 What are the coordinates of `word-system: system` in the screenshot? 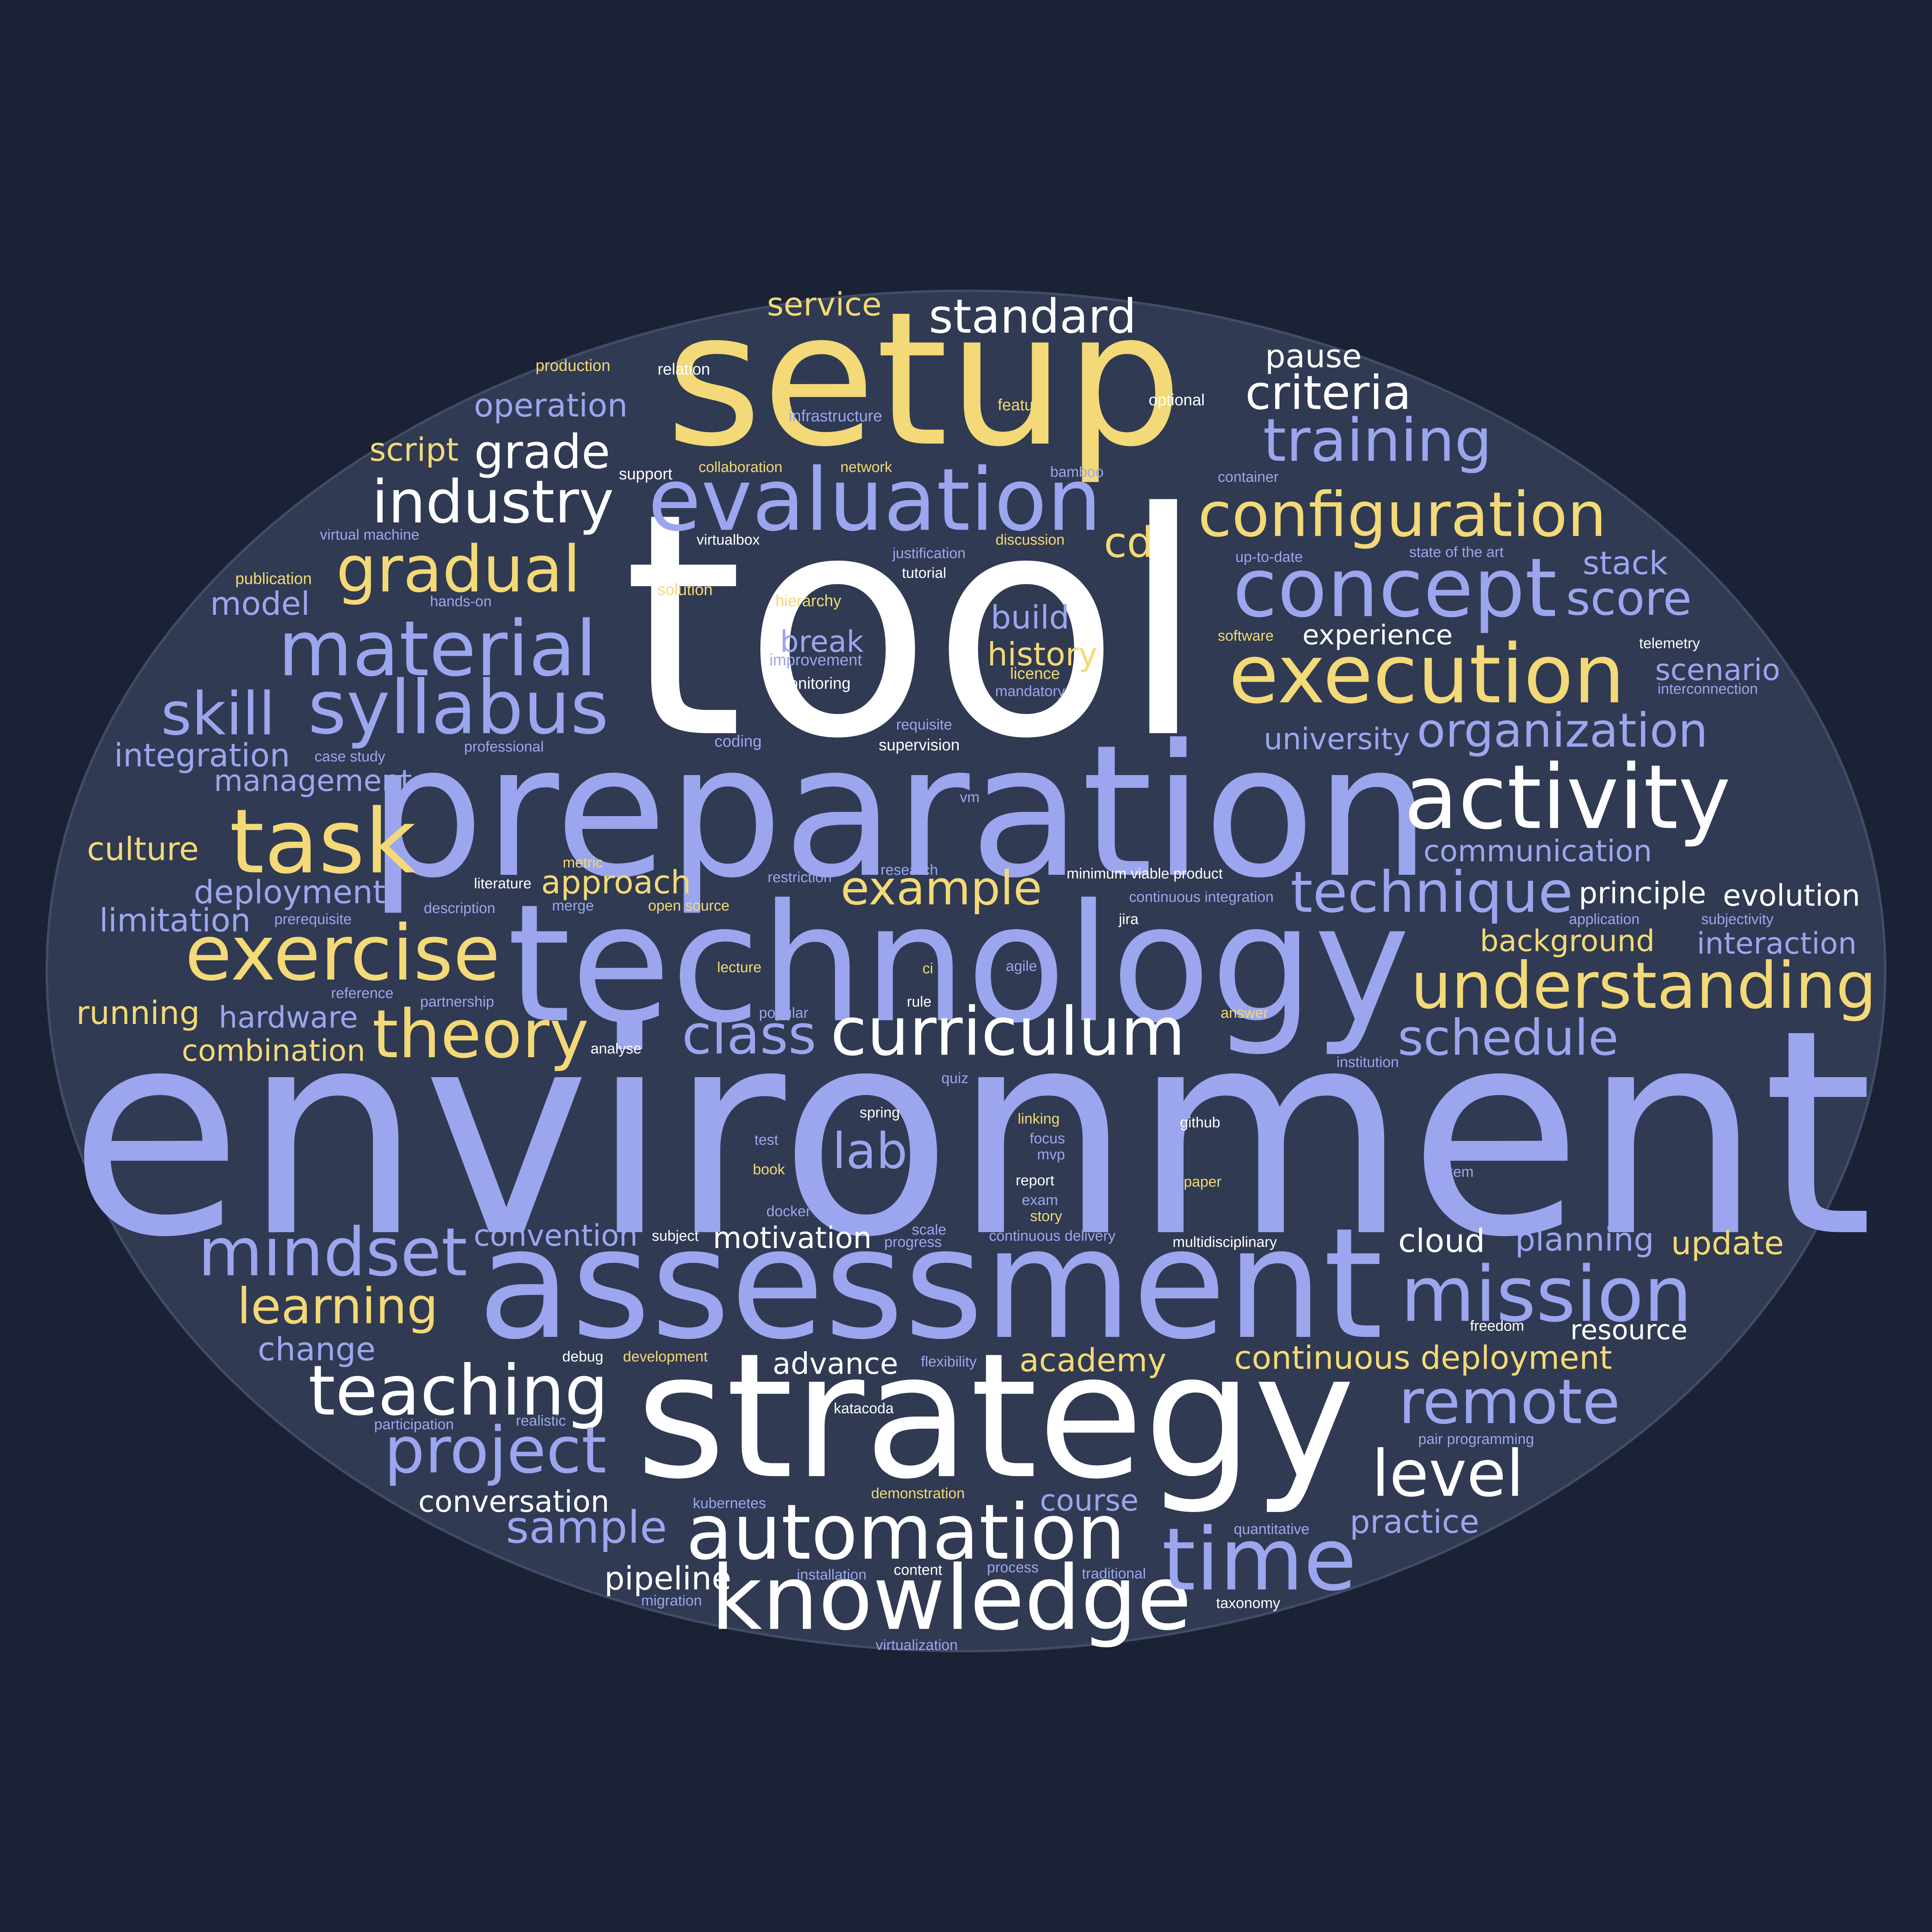 It's located at (1451, 1171).